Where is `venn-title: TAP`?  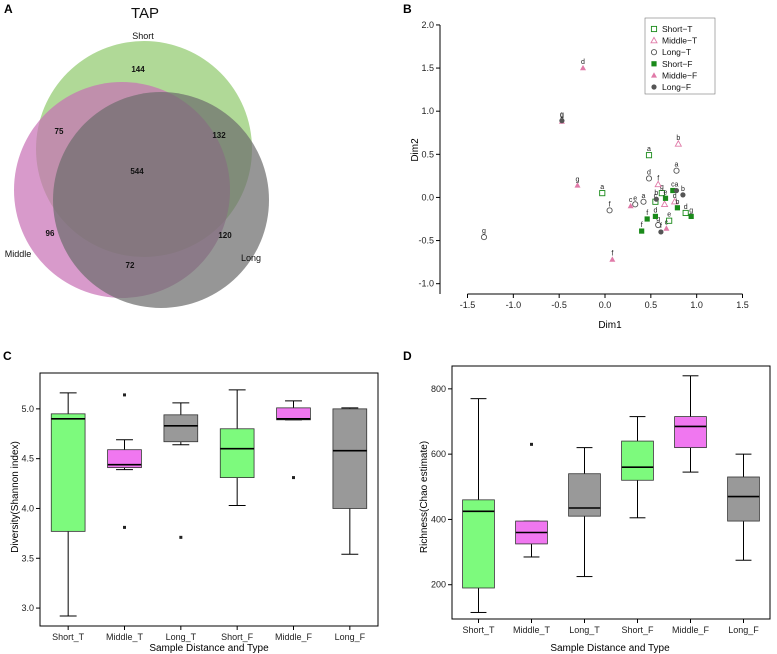
venn-title: TAP is located at coordinates (145, 13).